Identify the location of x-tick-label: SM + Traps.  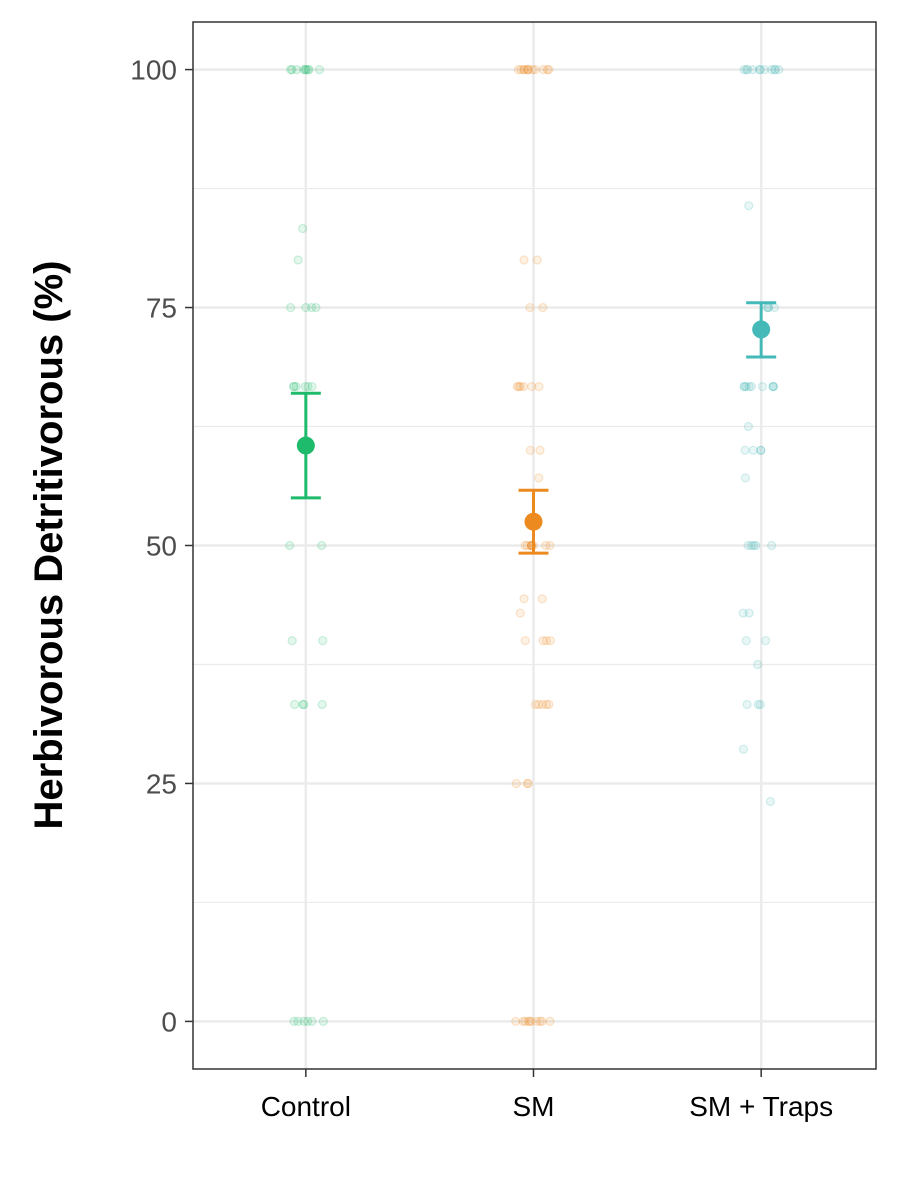
(761, 1106).